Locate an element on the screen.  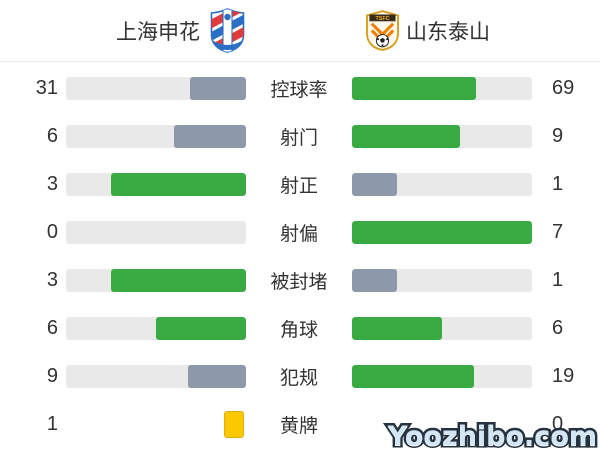
stat-label: 被封堵 is located at coordinates (299, 282).